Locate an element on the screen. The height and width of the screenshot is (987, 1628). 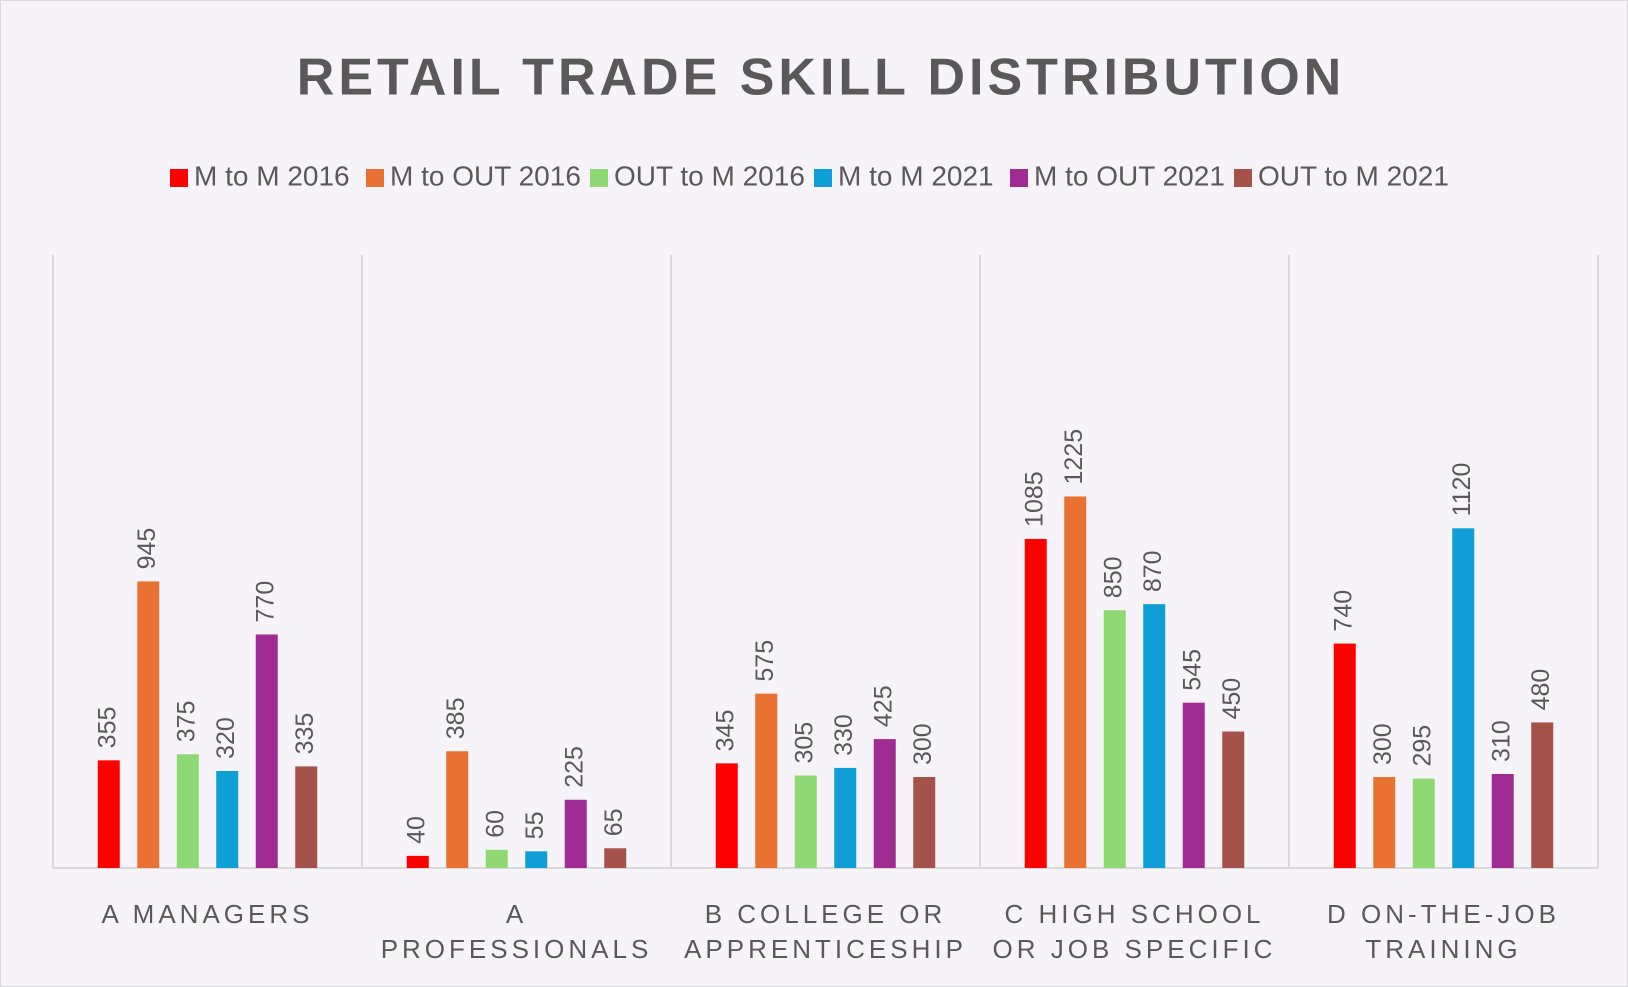
data-label: 850 is located at coordinates (1113, 577).